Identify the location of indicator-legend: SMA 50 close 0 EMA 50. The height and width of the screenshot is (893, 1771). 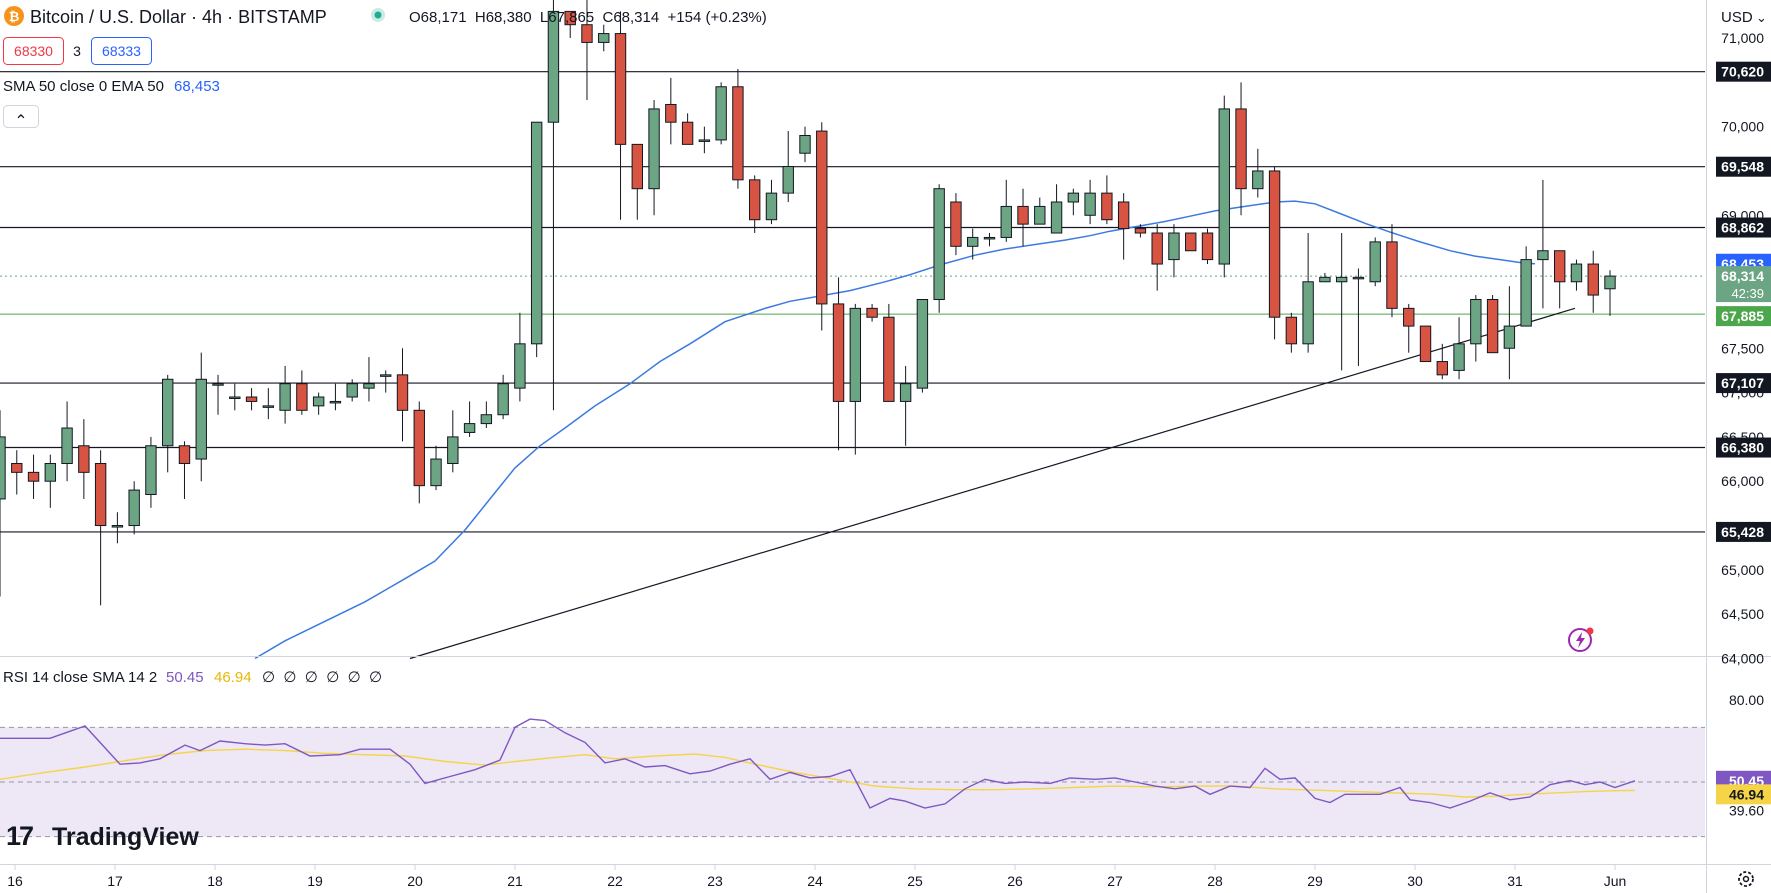
(83, 86).